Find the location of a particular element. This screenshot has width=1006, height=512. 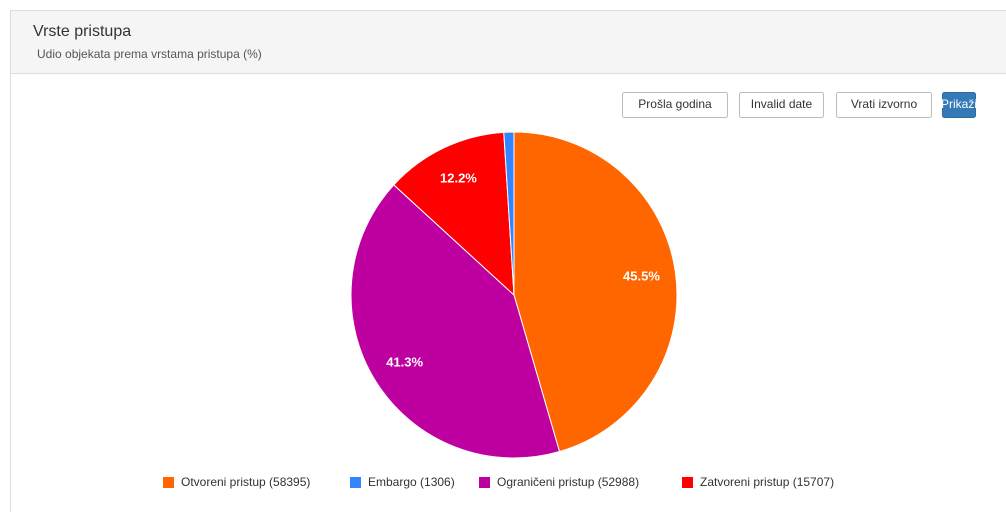

button-label: Invalid date is located at coordinates (782, 104).